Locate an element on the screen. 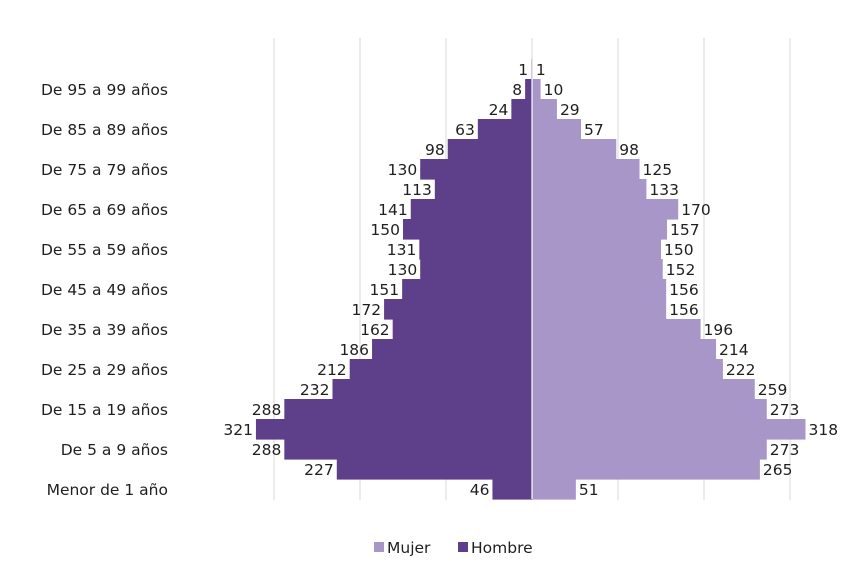 Image resolution: width=865 pixels, height=574 pixels. value-label-hombre: 227 is located at coordinates (319, 470).